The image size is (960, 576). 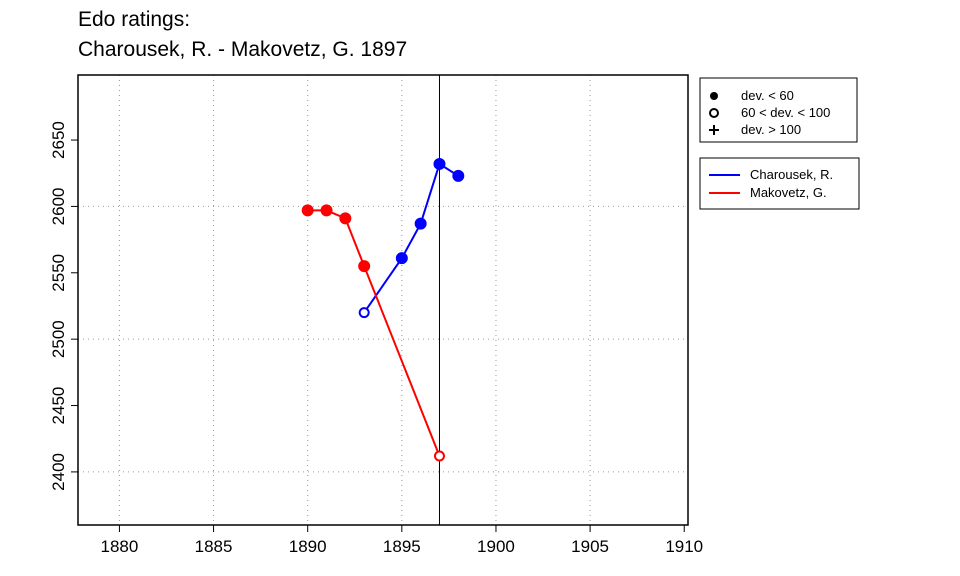 What do you see at coordinates (791, 174) in the screenshot?
I see `legend-label: Charousek, R.` at bounding box center [791, 174].